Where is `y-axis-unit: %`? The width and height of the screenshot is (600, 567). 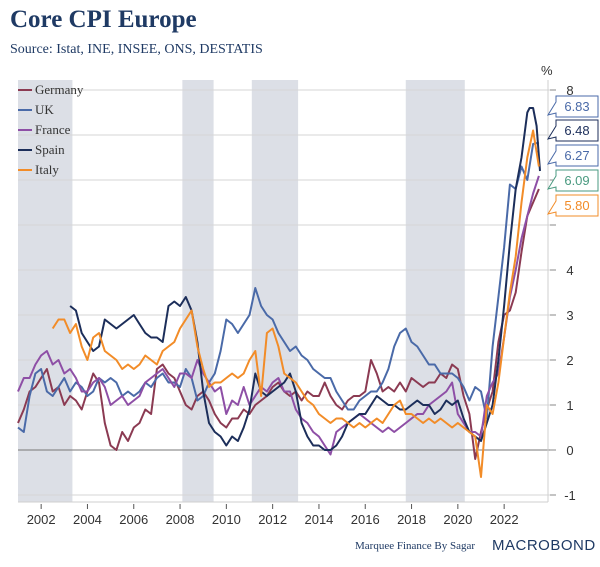
y-axis-unit: % is located at coordinates (547, 70).